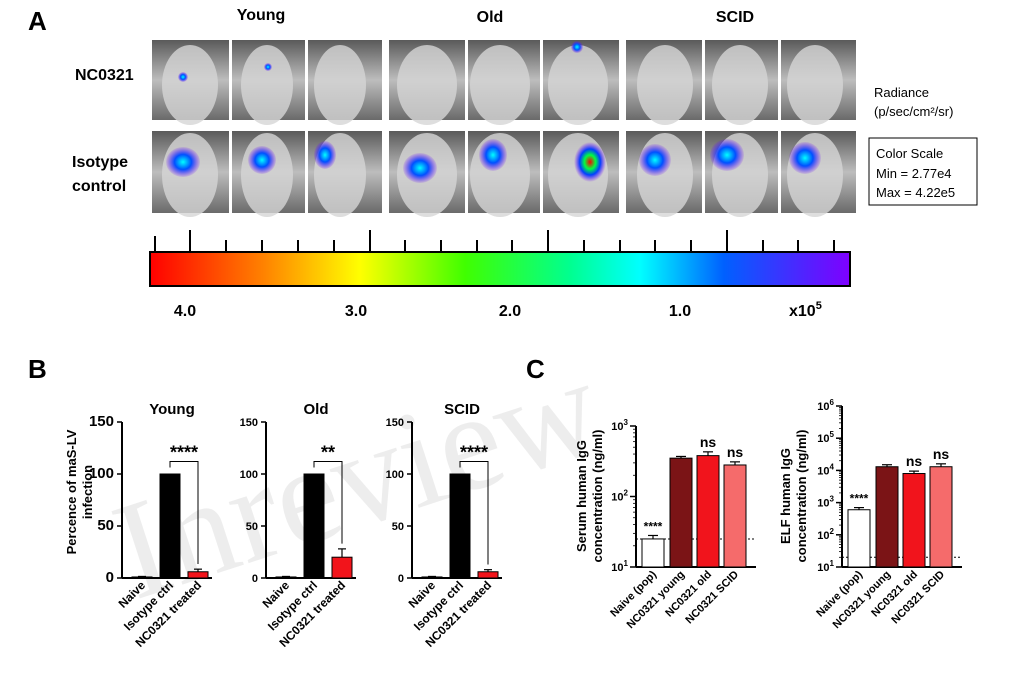 The image size is (1013, 680). What do you see at coordinates (316, 409) in the screenshot?
I see `b1-title: Old` at bounding box center [316, 409].